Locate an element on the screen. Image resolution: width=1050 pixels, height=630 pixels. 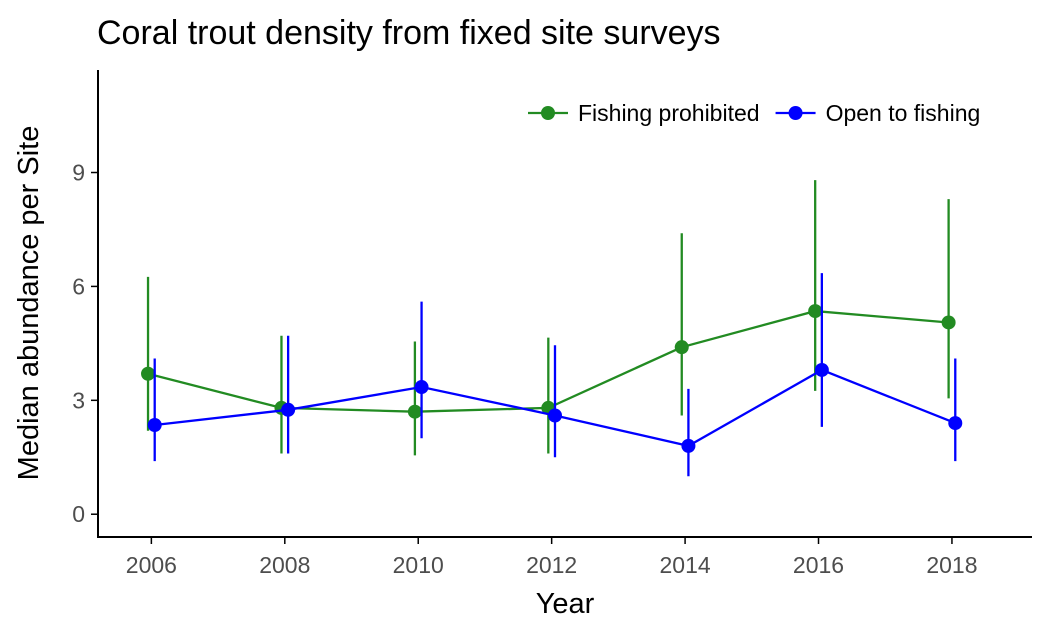
x-tick-label: 2008 is located at coordinates (284, 565).